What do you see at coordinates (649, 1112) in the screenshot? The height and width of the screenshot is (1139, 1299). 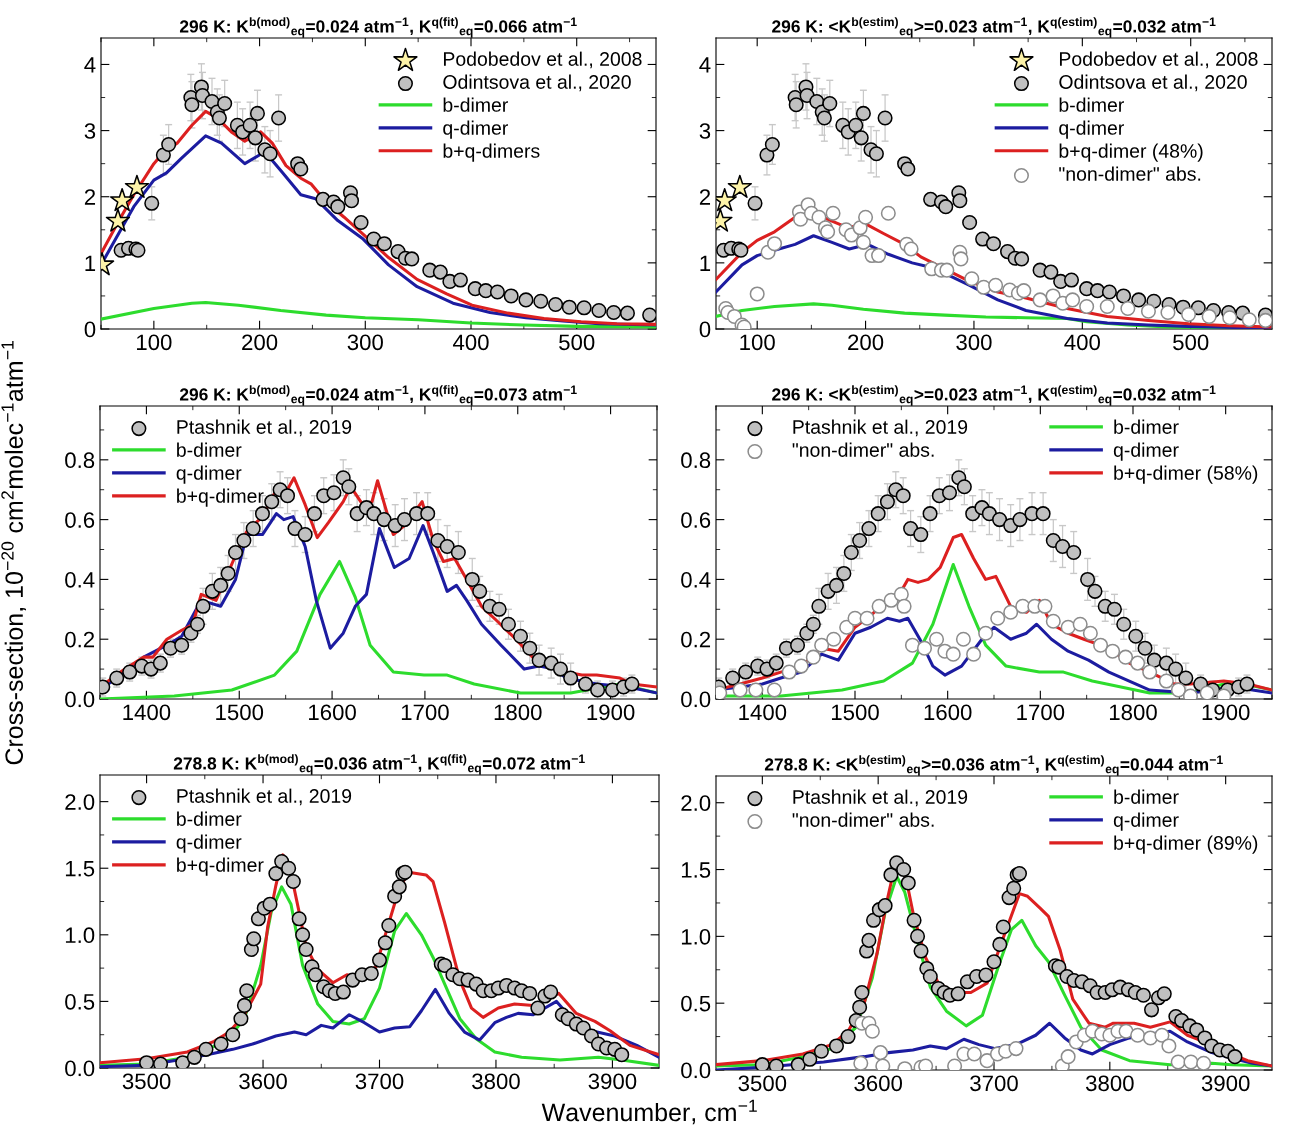 I see `x-axis-title: Wavenumber, cm$^{−1}$` at bounding box center [649, 1112].